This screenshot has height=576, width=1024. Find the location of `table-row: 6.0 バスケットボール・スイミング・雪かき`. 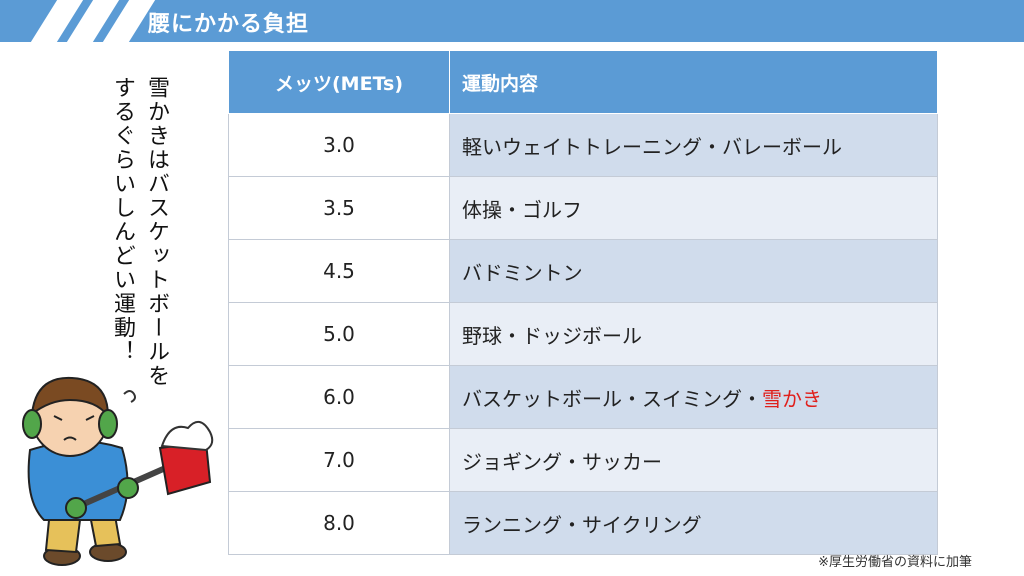

table-row: 6.0 バスケットボール・スイミング・雪かき is located at coordinates (583, 397).